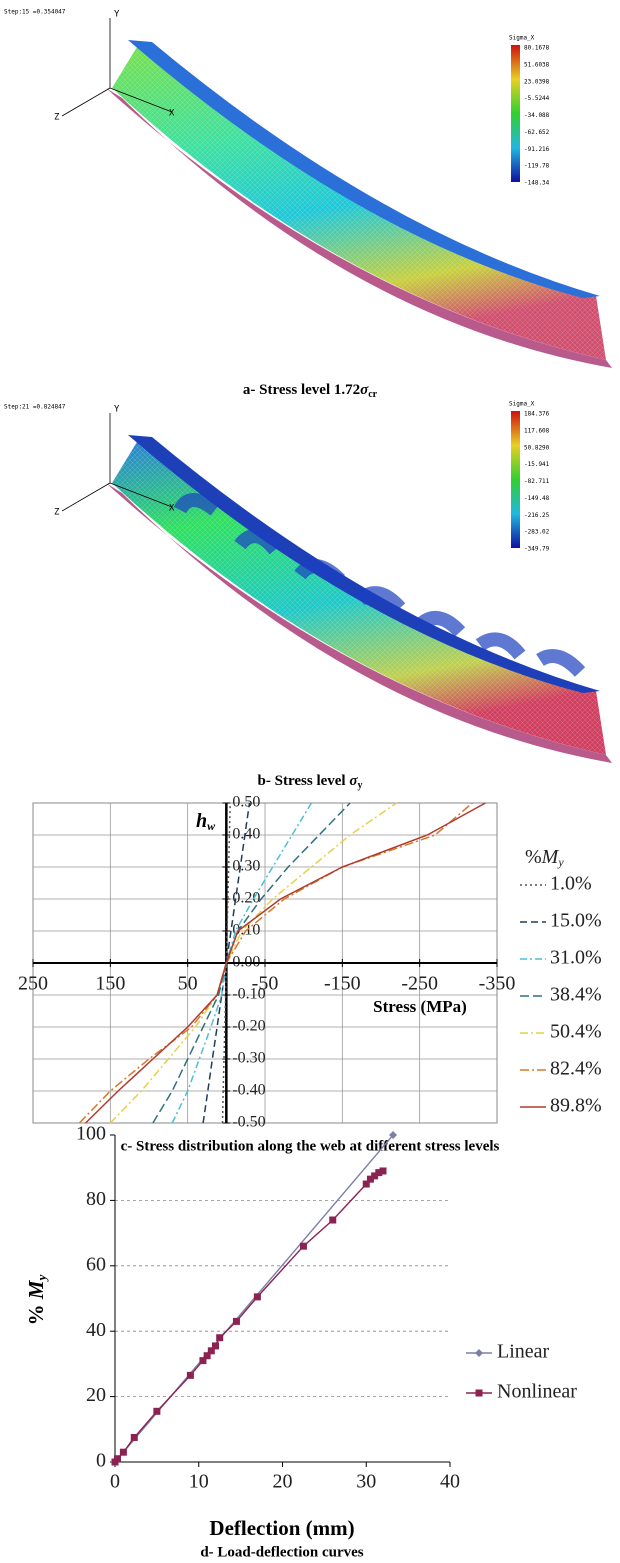 This screenshot has height=1563, width=620. I want to click on scale-label: 80.1678, so click(537, 48).